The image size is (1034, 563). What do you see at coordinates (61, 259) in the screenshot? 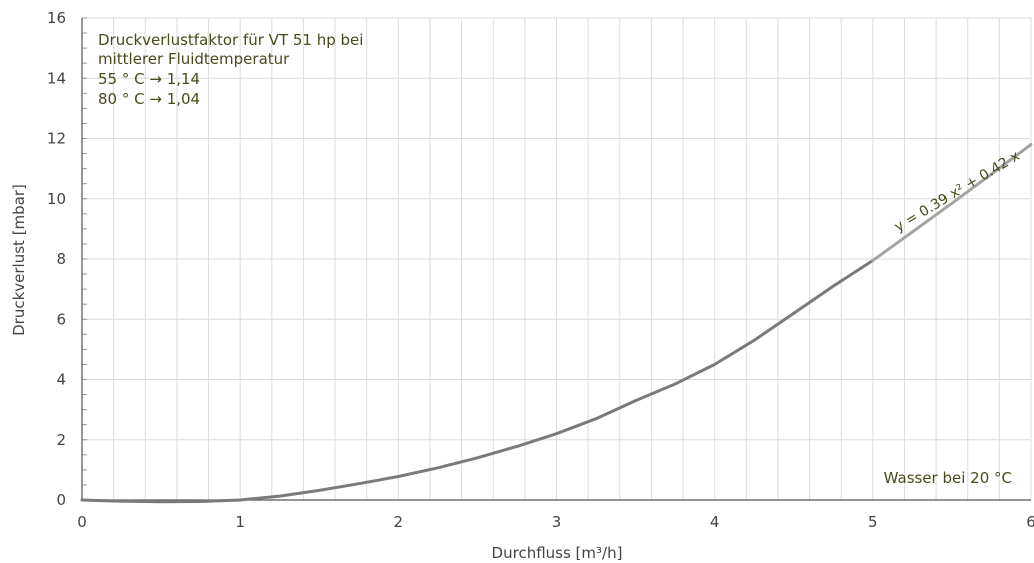
I see `y-tick-label: 8` at bounding box center [61, 259].